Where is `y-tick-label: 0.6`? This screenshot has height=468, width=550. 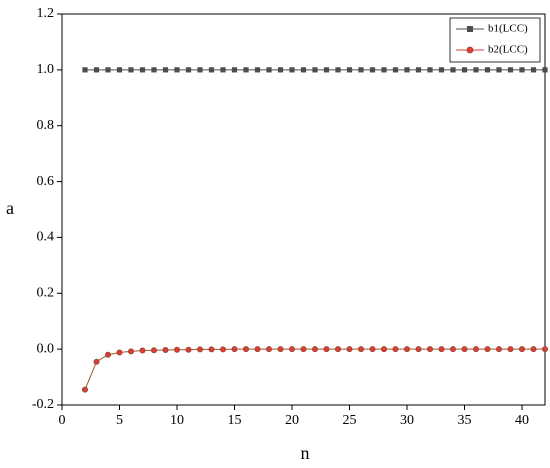 y-tick-label: 0.6 is located at coordinates (46, 181).